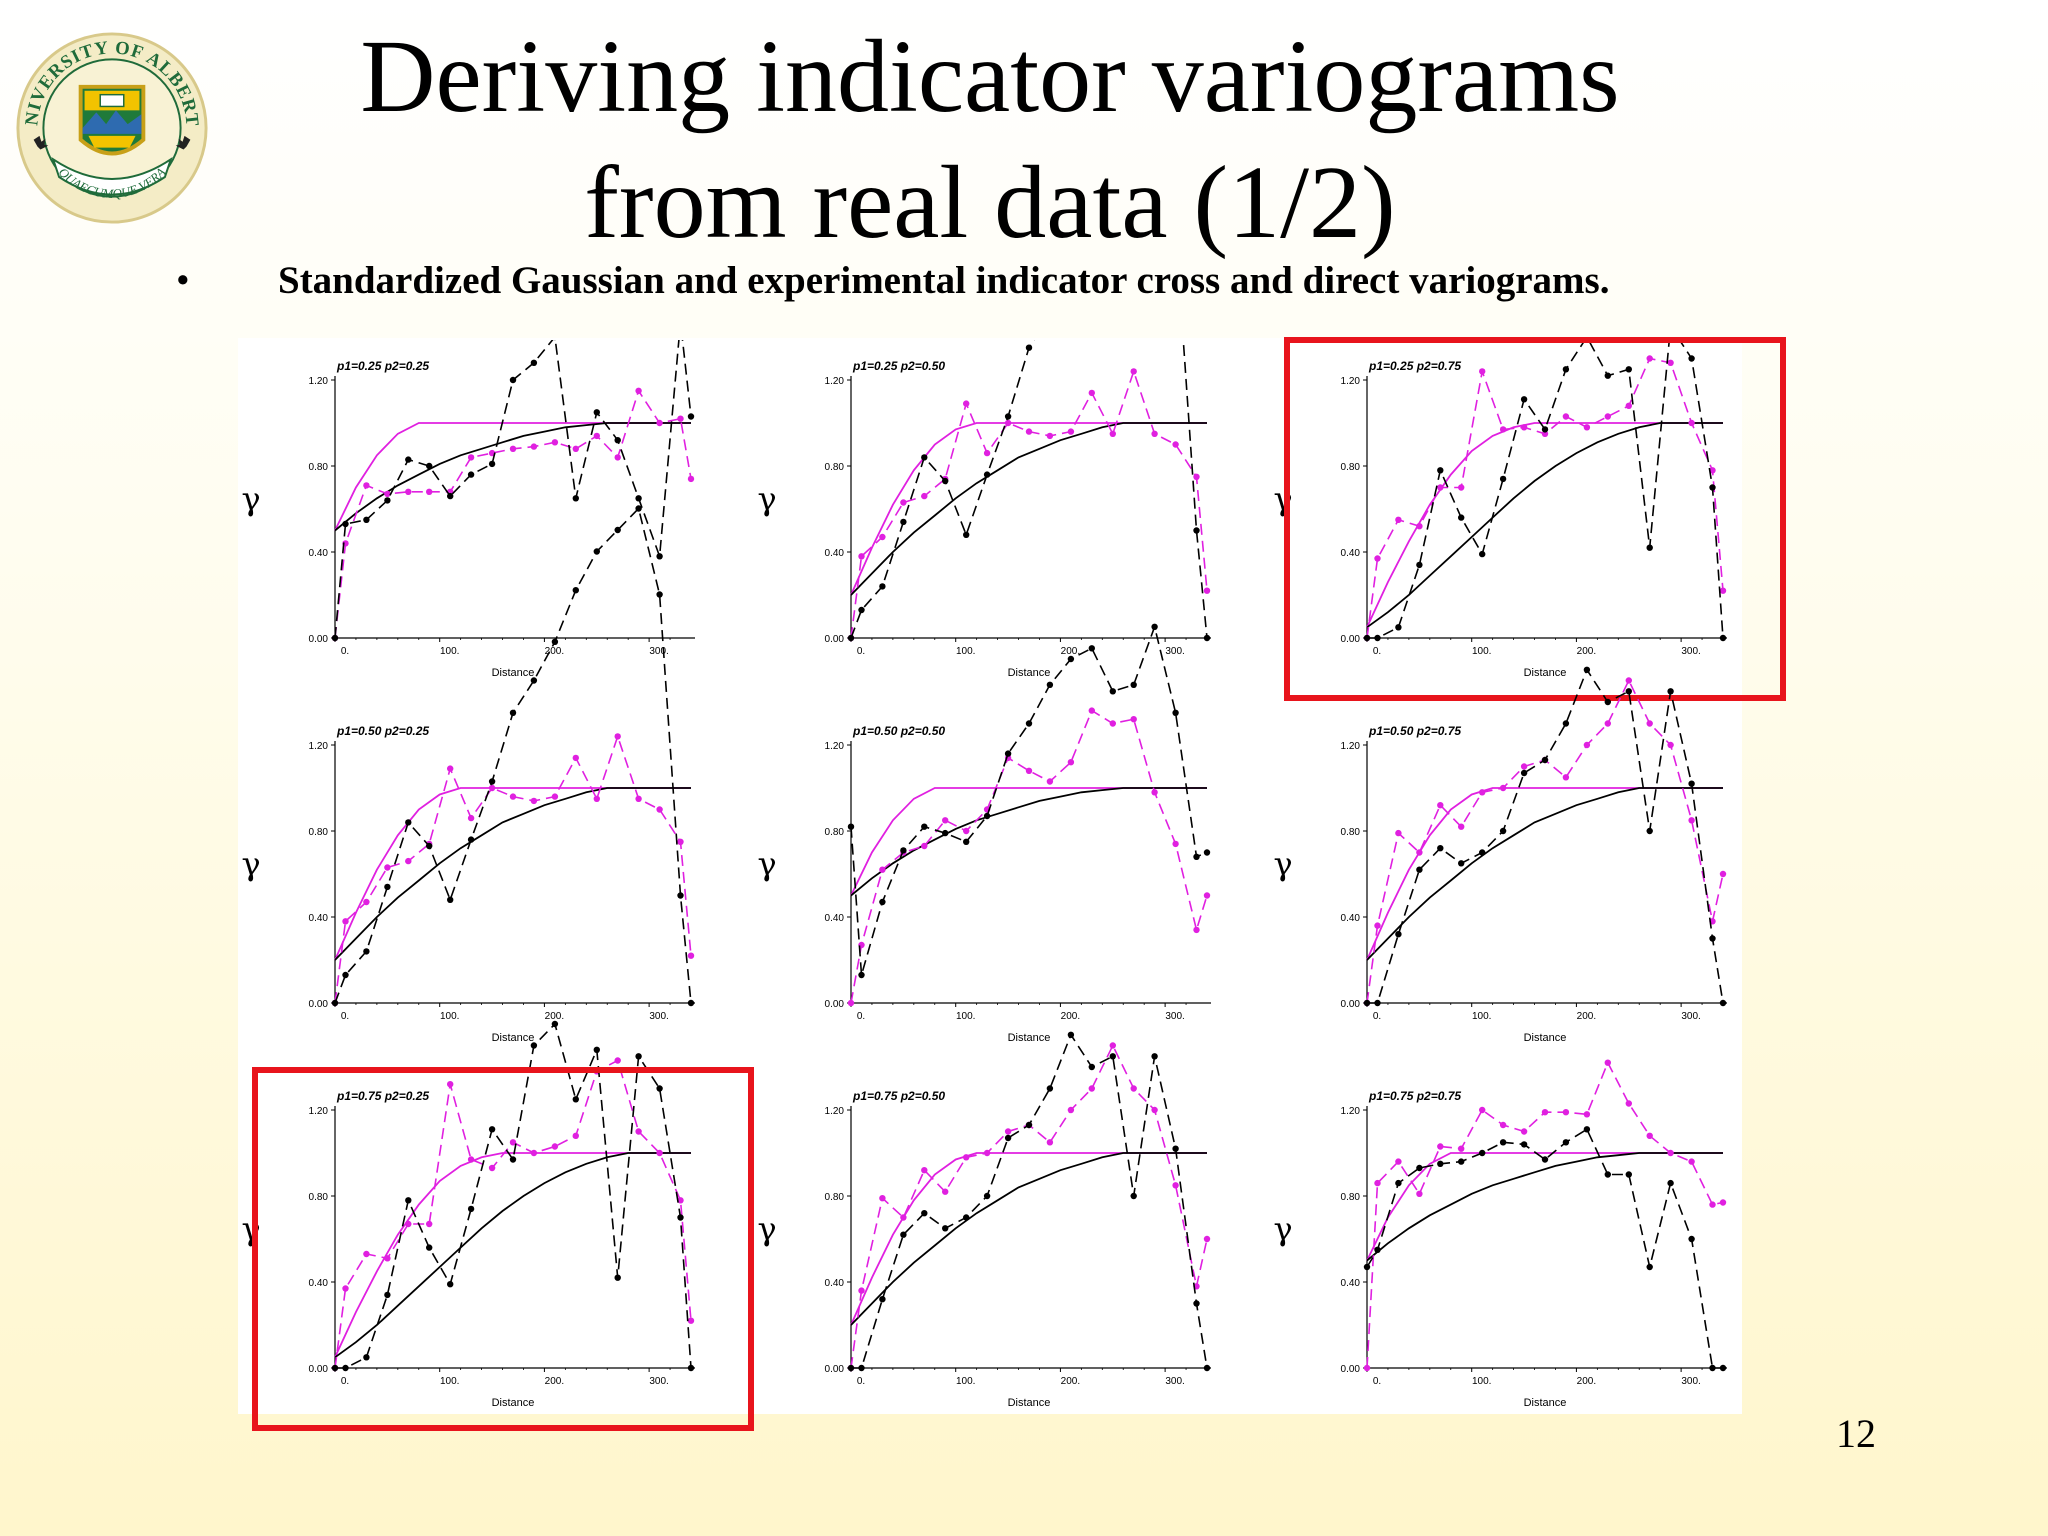  Describe the element at coordinates (1029, 1403) in the screenshot. I see `x-axis-label: Distance` at that location.